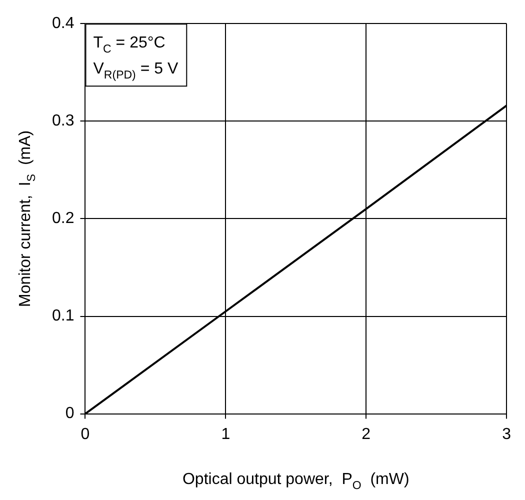  Describe the element at coordinates (225, 434) in the screenshot. I see `x-tick-label: 1` at that location.